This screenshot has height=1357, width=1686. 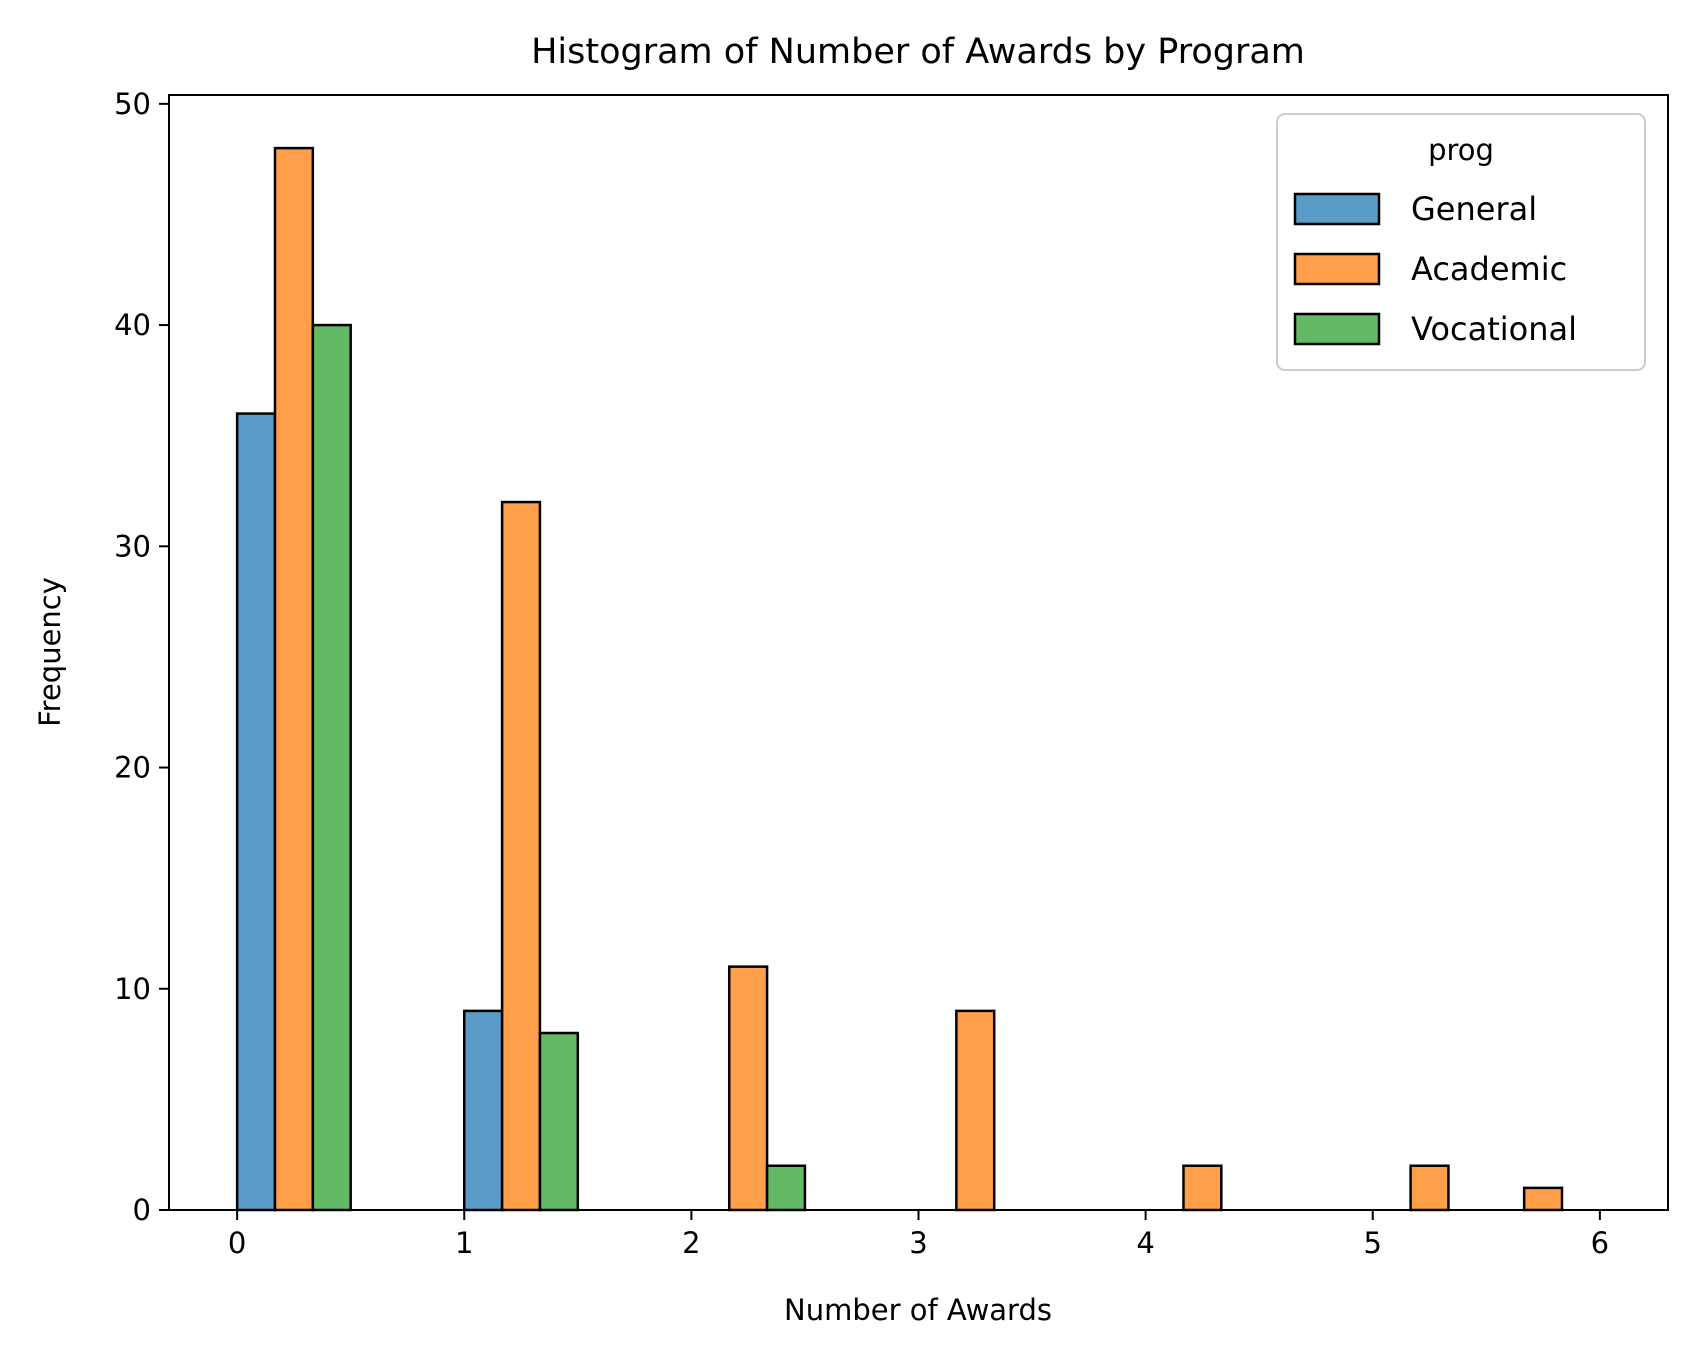 What do you see at coordinates (132, 768) in the screenshot?
I see `y-tick-label-2: 20` at bounding box center [132, 768].